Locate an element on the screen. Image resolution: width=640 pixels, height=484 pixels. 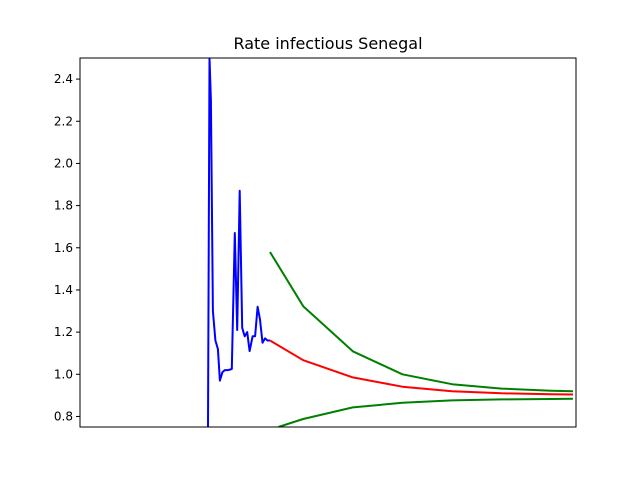
y-tick-label: 2.0 is located at coordinates (63, 163).